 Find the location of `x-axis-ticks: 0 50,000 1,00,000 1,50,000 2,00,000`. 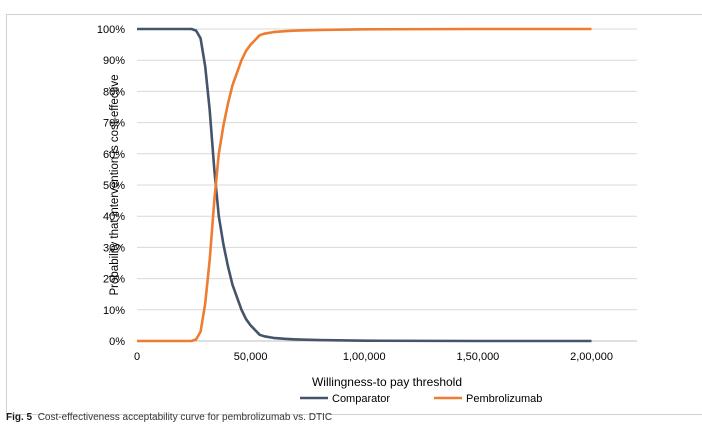

x-axis-ticks: 0 50,000 1,00,000 1,50,000 2,00,000 is located at coordinates (373, 357).